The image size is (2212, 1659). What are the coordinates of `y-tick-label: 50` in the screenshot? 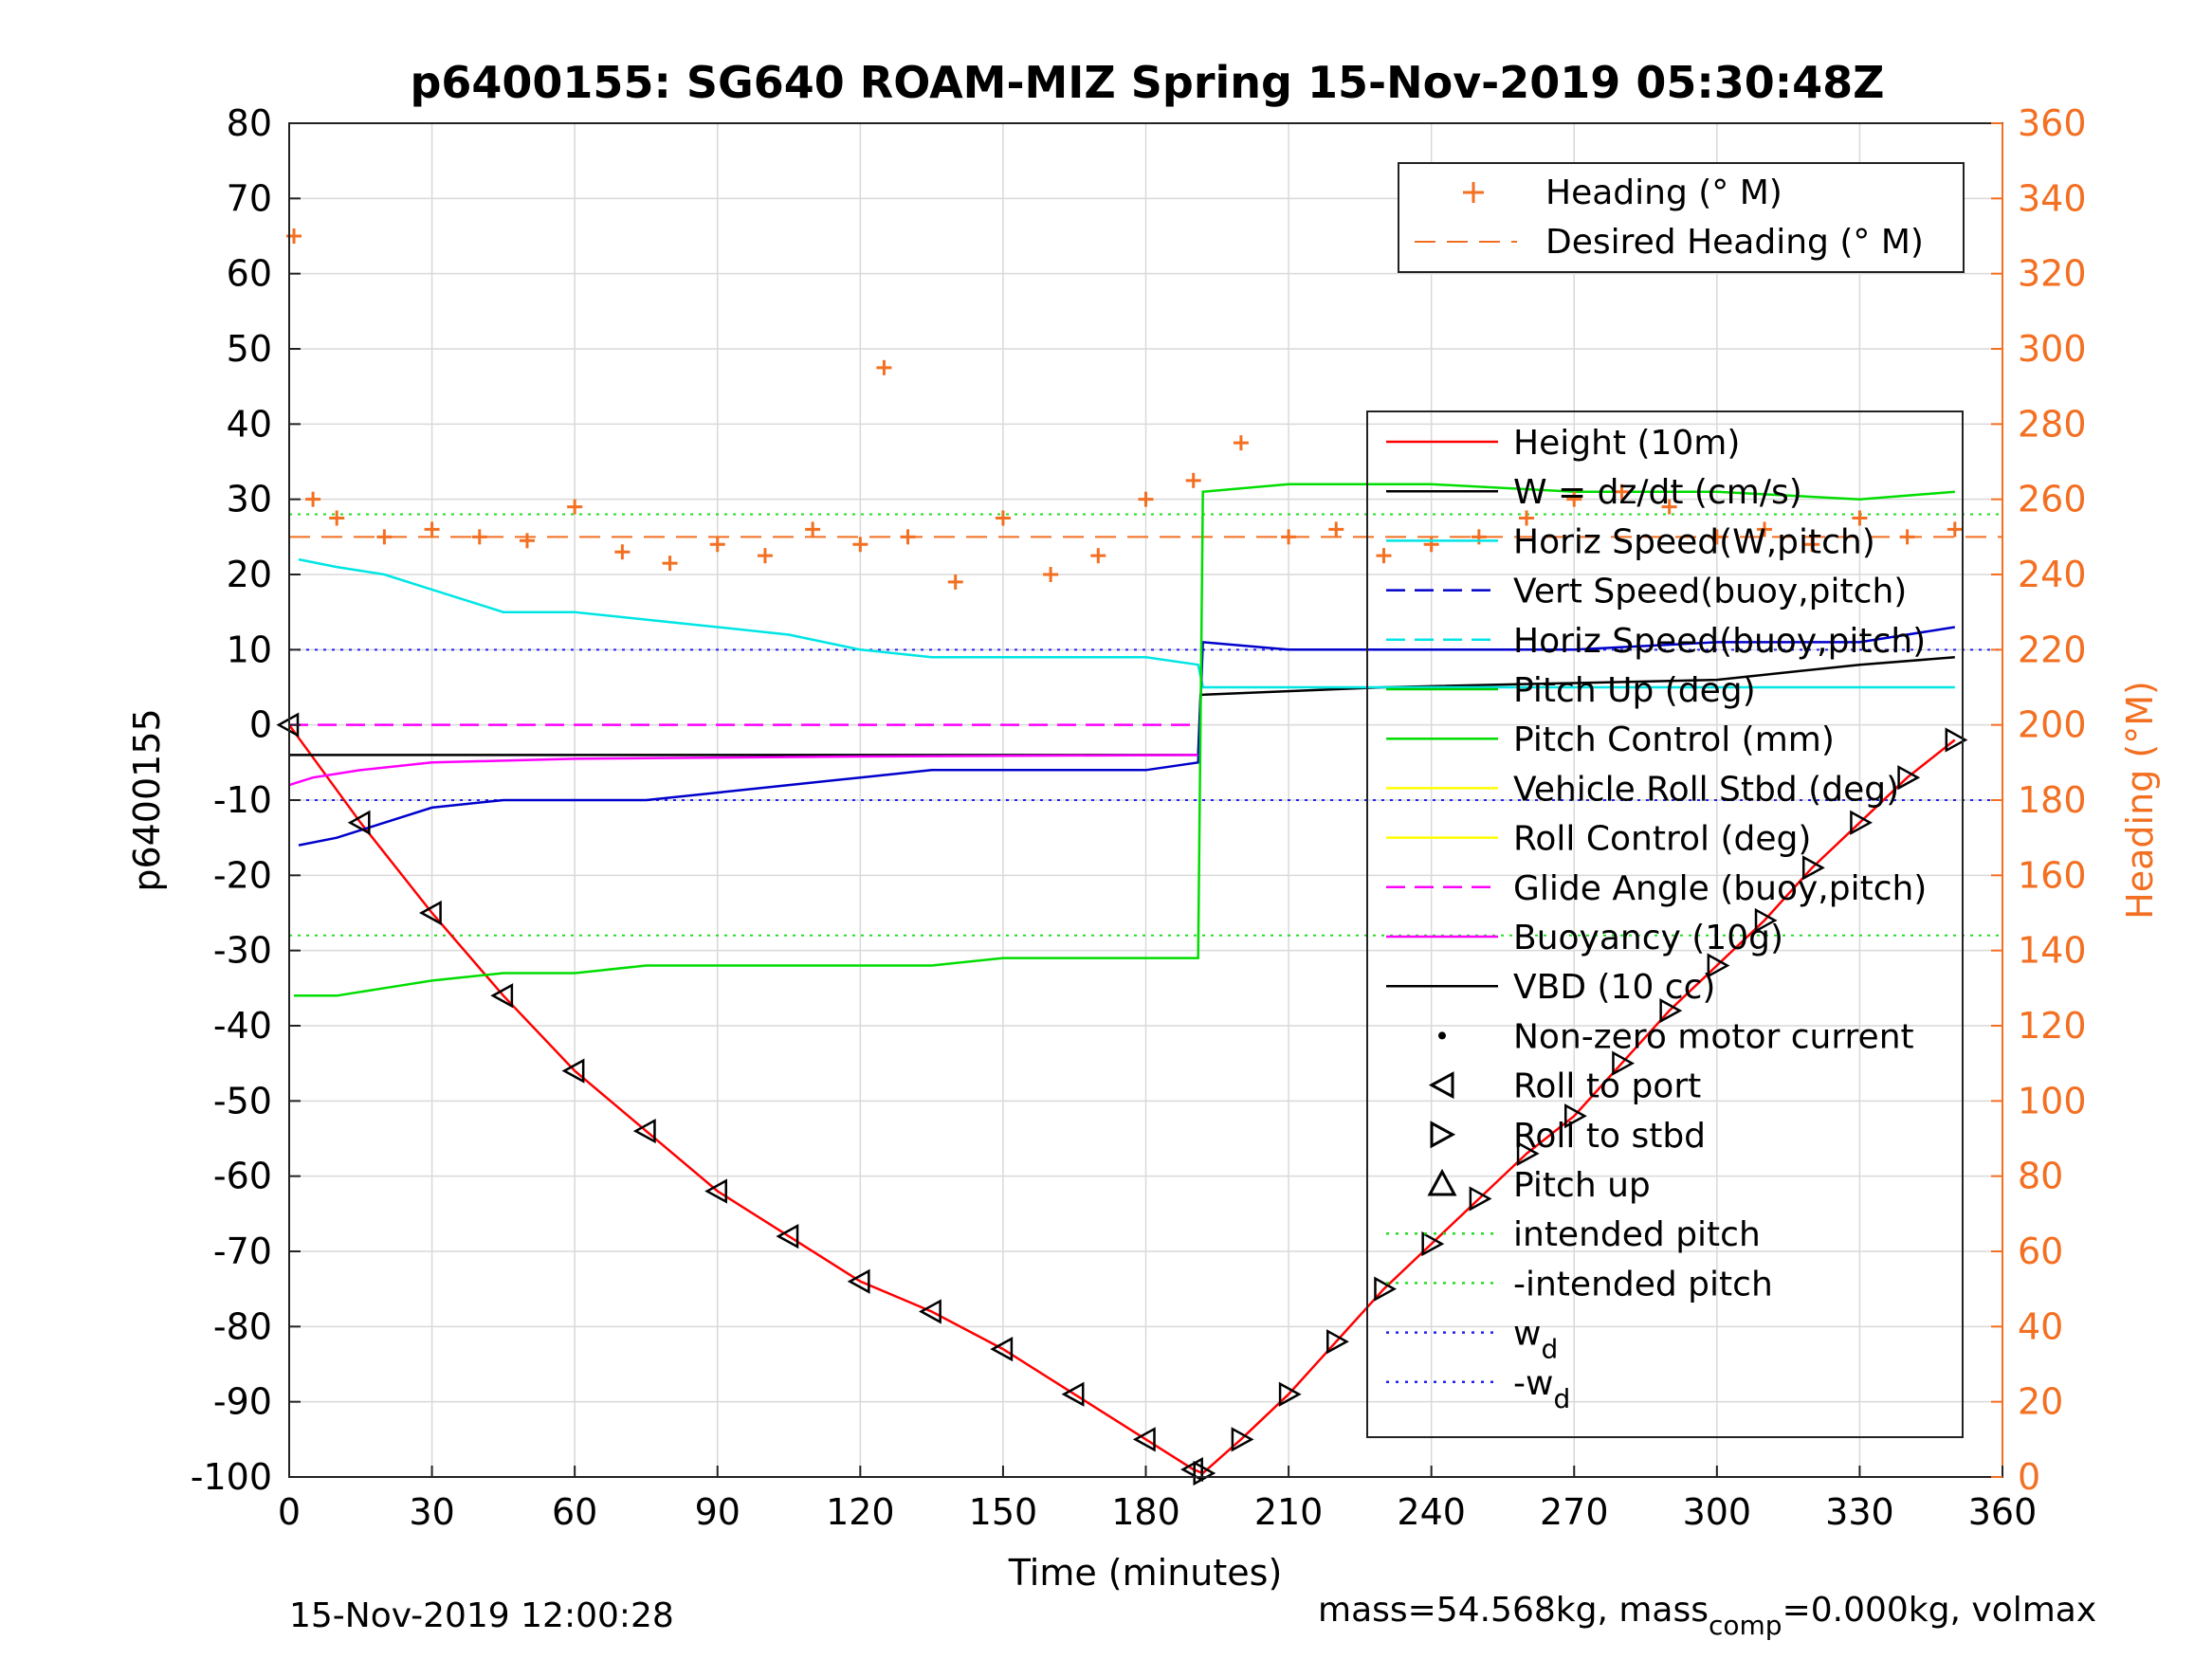 It's located at (249, 349).